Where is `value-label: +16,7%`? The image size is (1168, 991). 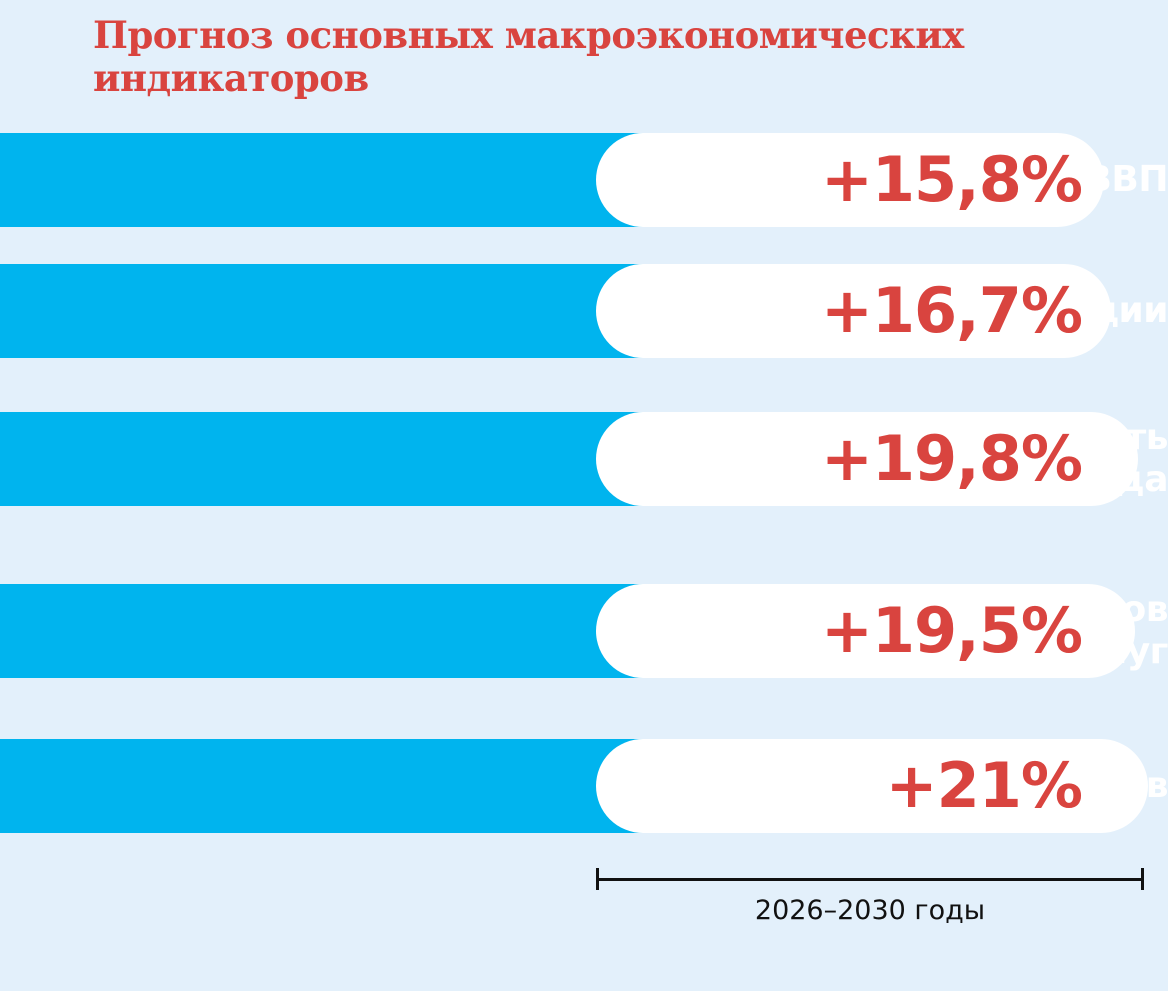
value-label: +16,7% is located at coordinates (951, 310).